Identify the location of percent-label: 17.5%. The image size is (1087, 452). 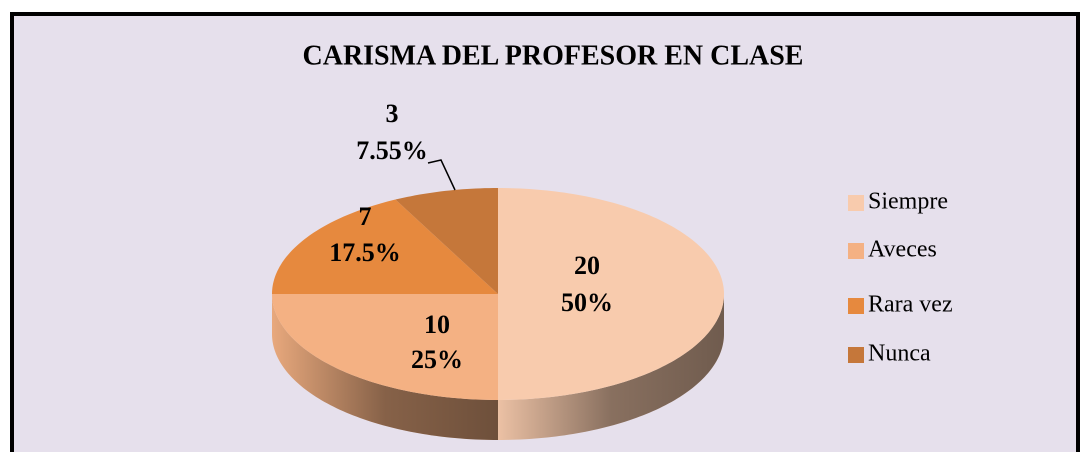
(365, 252).